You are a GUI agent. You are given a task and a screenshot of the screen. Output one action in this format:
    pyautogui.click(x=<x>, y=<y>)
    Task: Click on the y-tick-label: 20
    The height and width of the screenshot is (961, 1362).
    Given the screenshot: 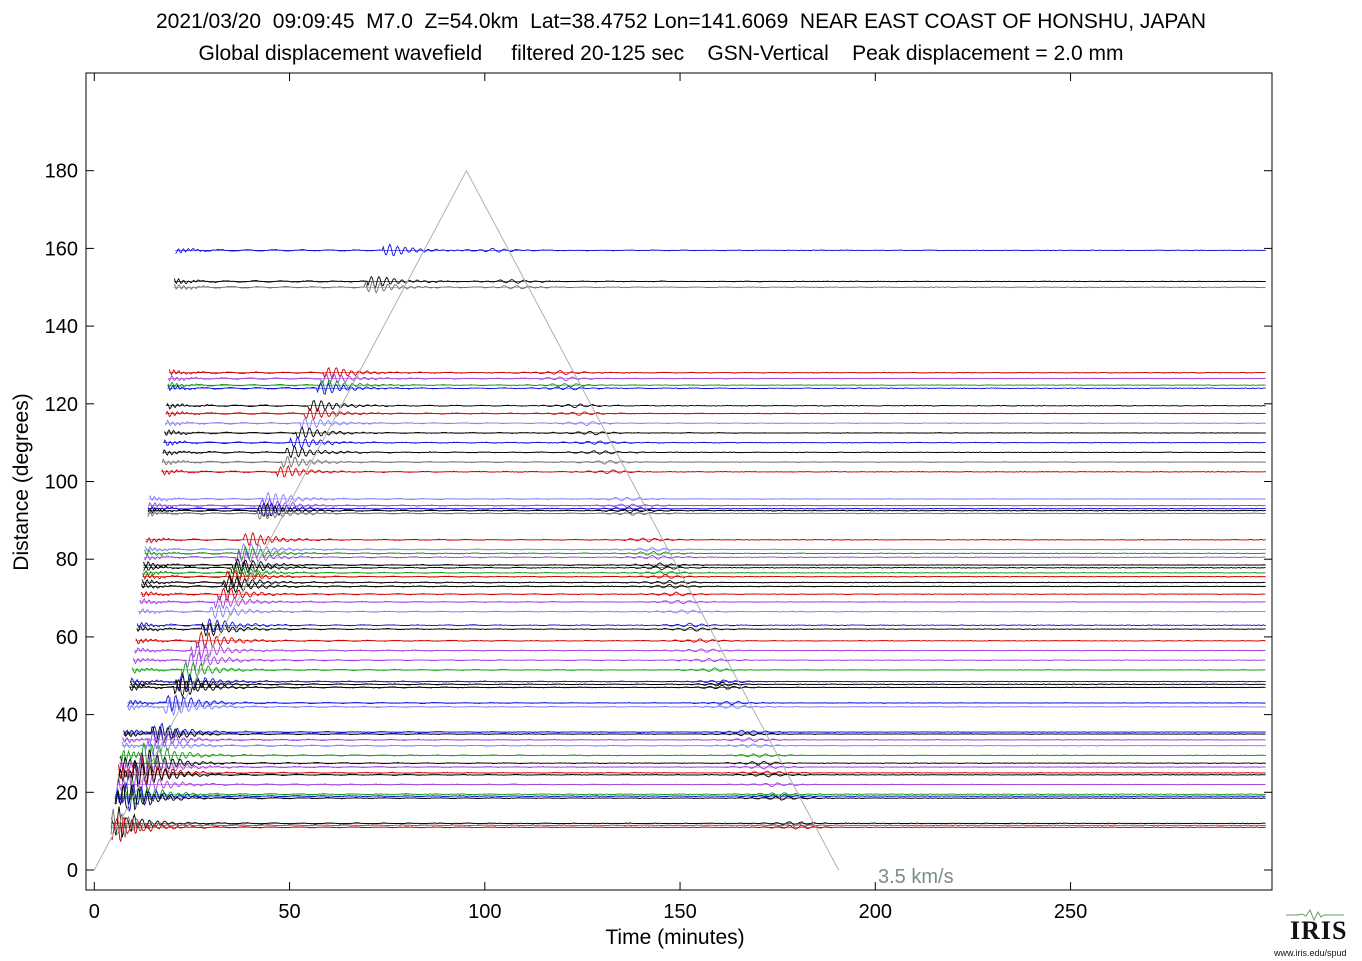 What is the action you would take?
    pyautogui.click(x=67, y=793)
    